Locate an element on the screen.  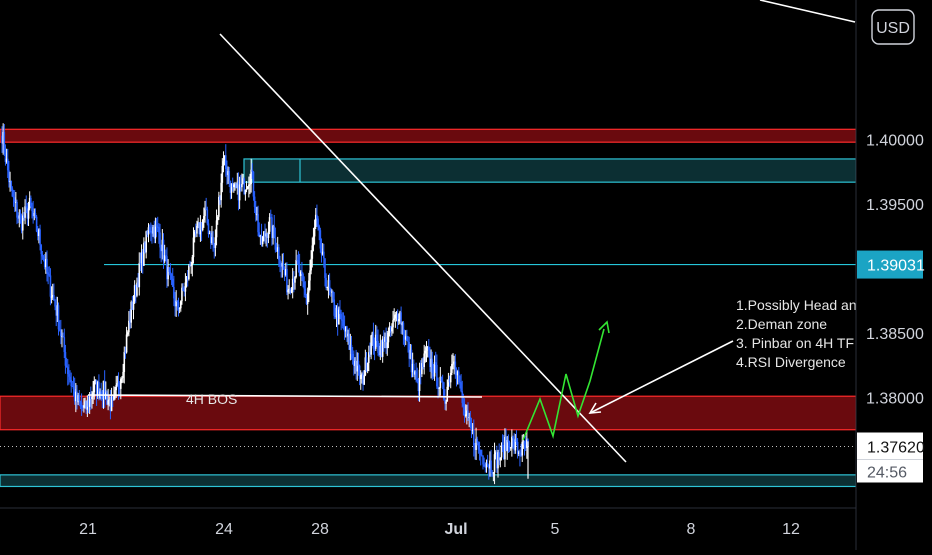
x-tick-label: Jul is located at coordinates (455, 529).